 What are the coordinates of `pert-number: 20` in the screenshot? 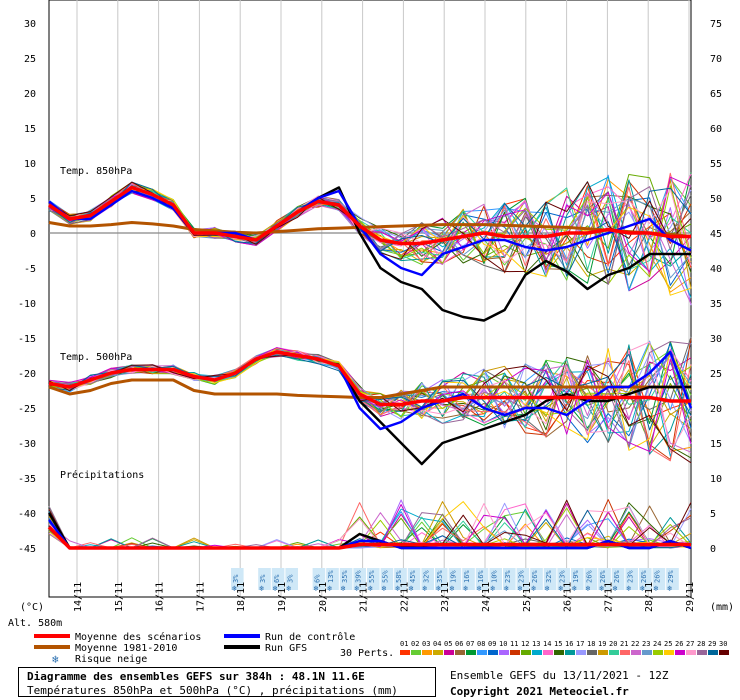 It's located at (613, 644).